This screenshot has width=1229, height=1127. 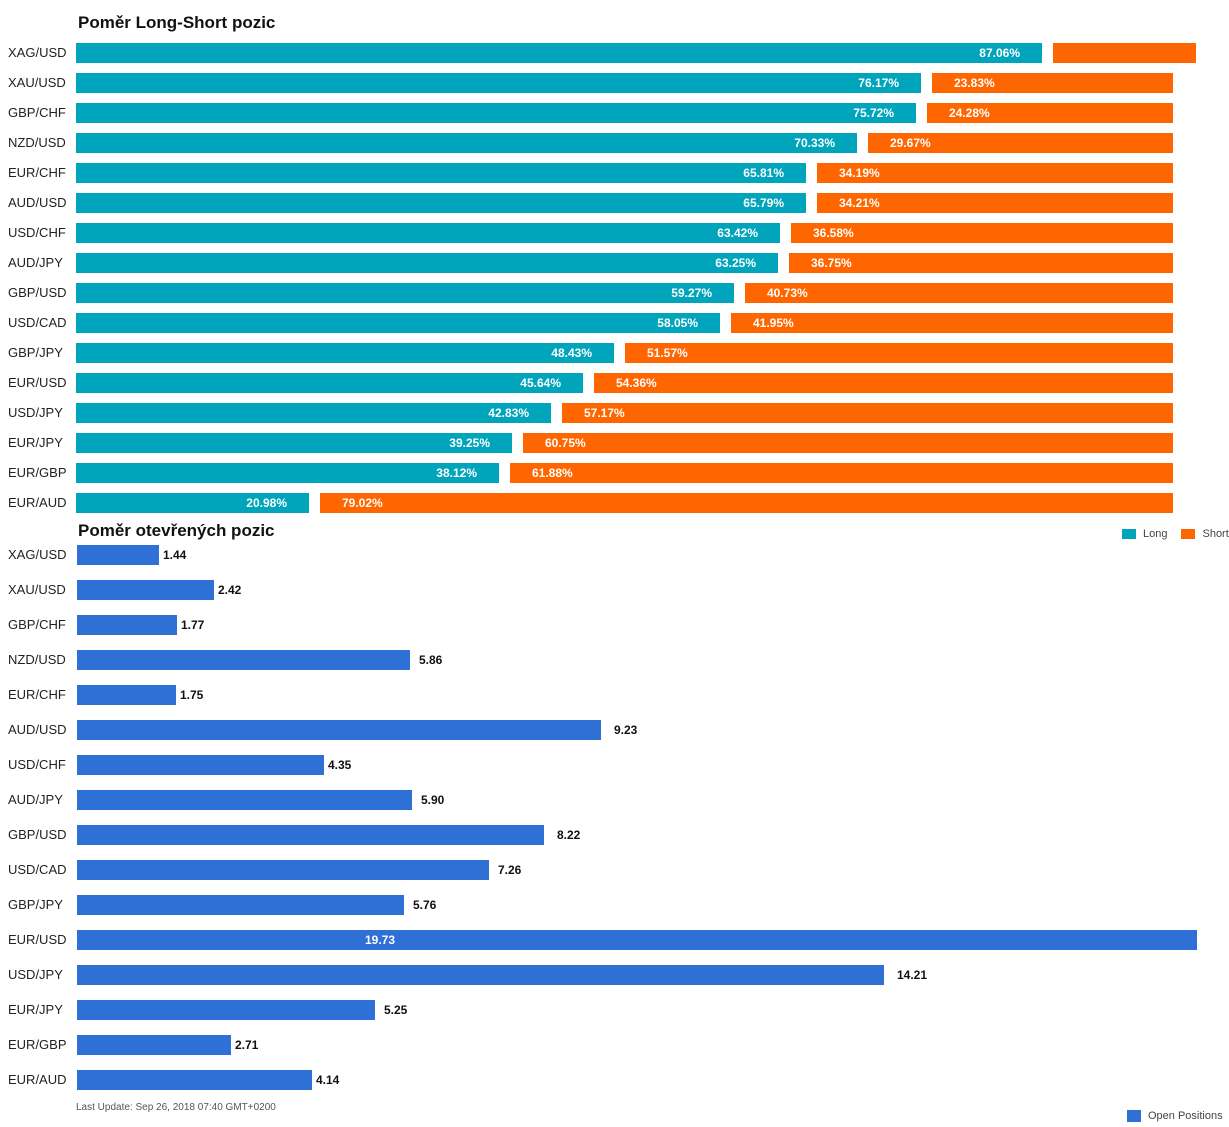 I want to click on open-positions-value-label: 1.75, so click(x=192, y=695).